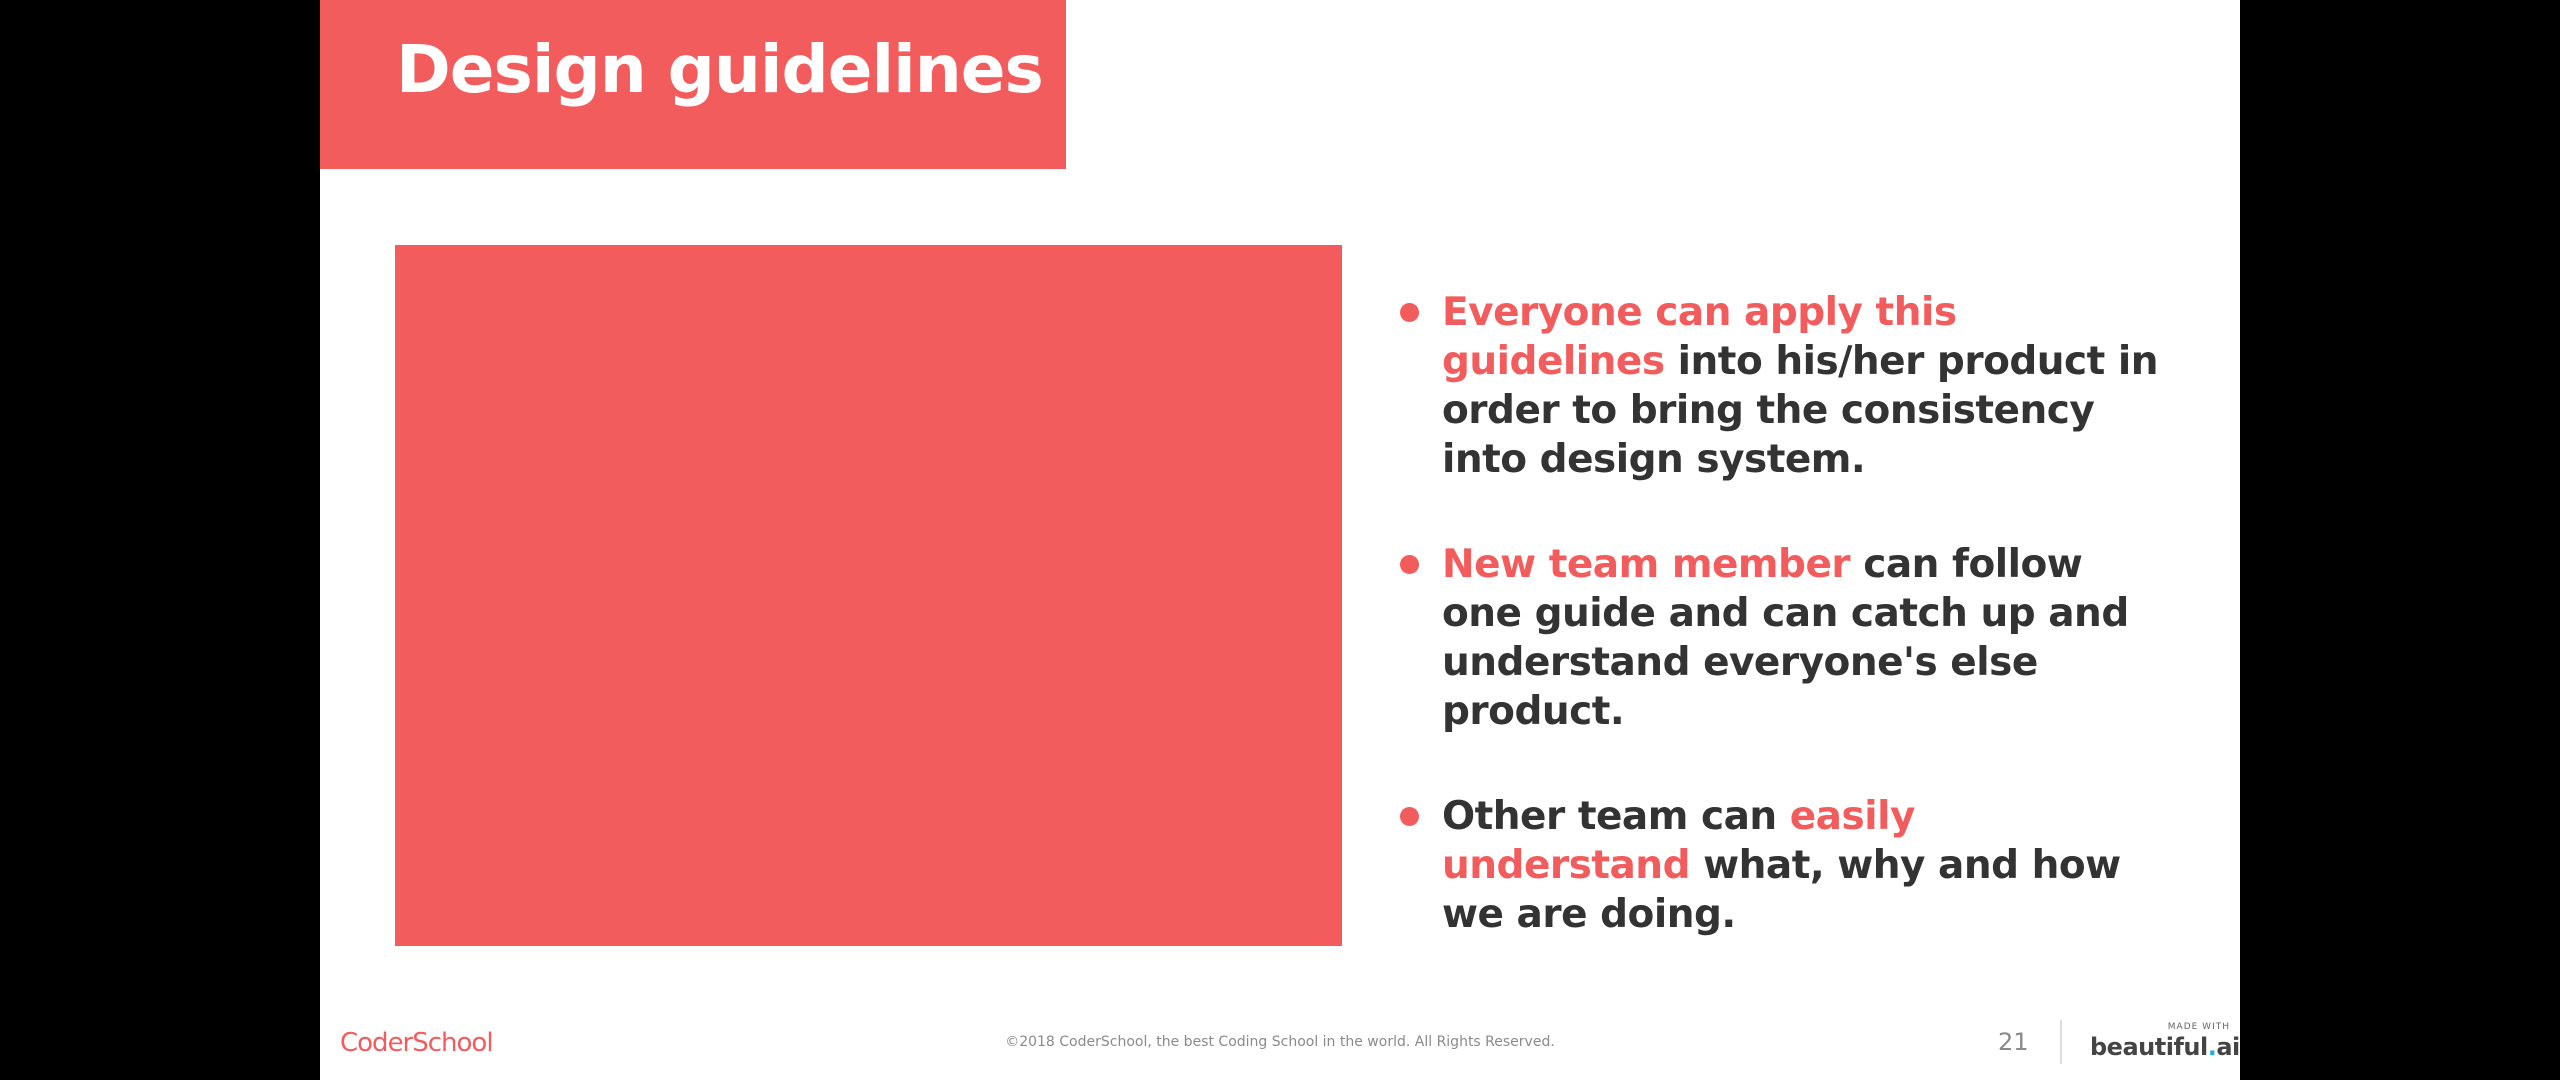 The height and width of the screenshot is (1080, 2560). Describe the element at coordinates (2013, 1042) in the screenshot. I see `page-number: 21` at that location.